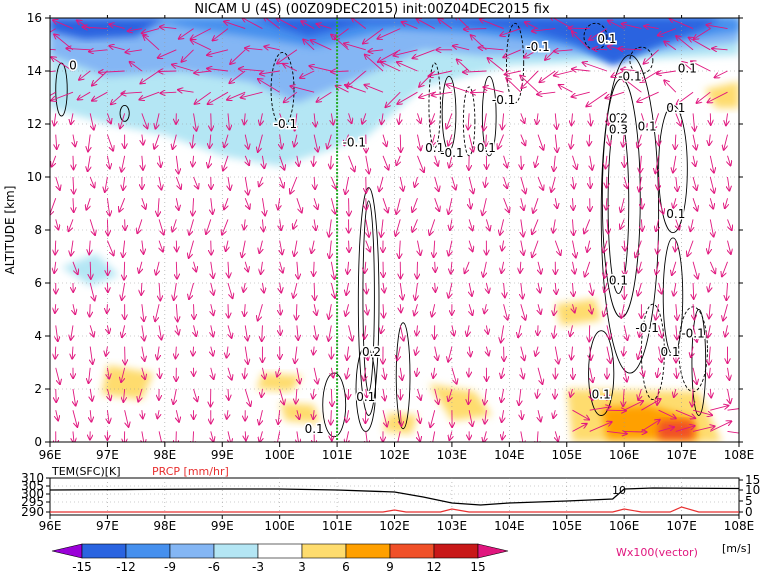  What do you see at coordinates (567, 455) in the screenshot?
I see `x-tick-label-9: 105E` at bounding box center [567, 455].